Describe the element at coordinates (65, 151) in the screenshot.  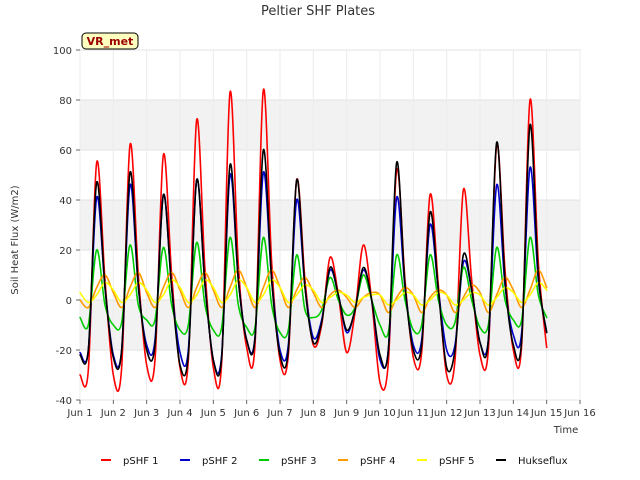
I see `y-tick-label: 60` at that location.